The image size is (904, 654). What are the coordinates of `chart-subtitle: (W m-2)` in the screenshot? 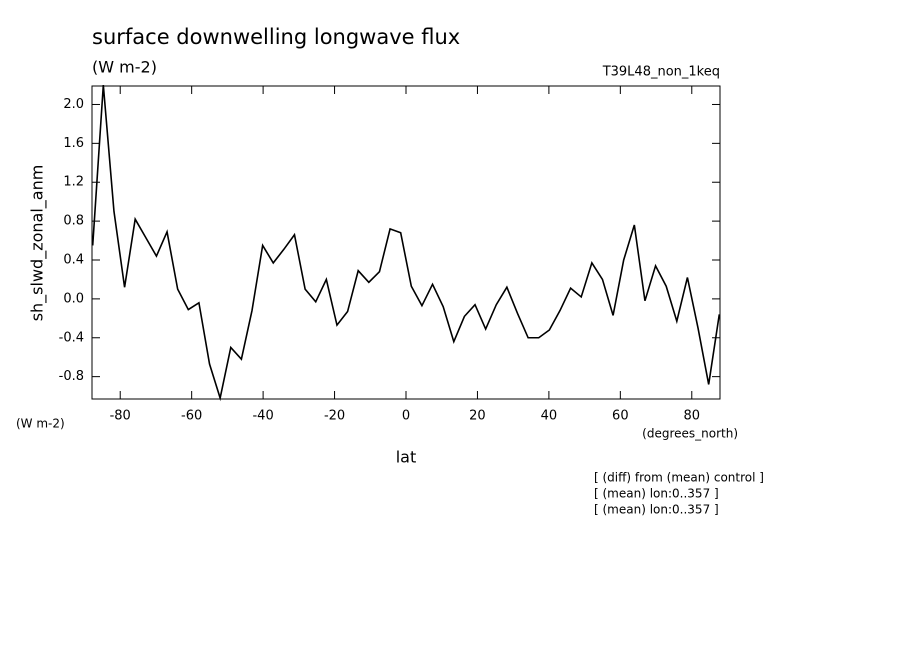 It's located at (124, 67).